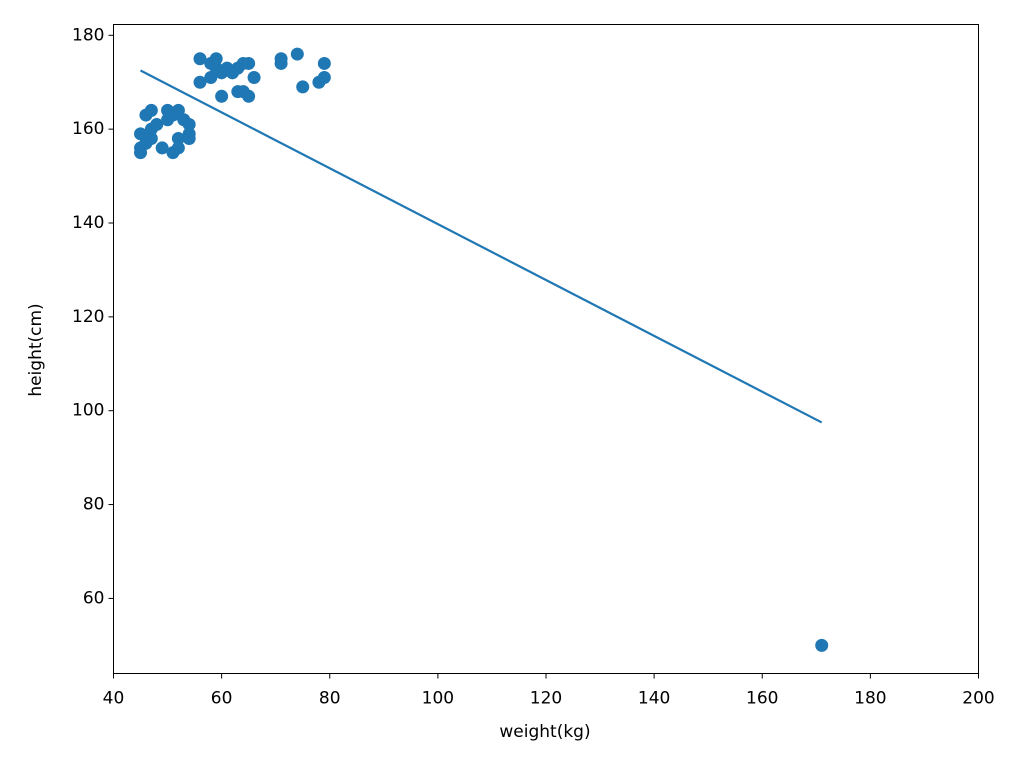  I want to click on y-tick-label: 60, so click(94, 598).